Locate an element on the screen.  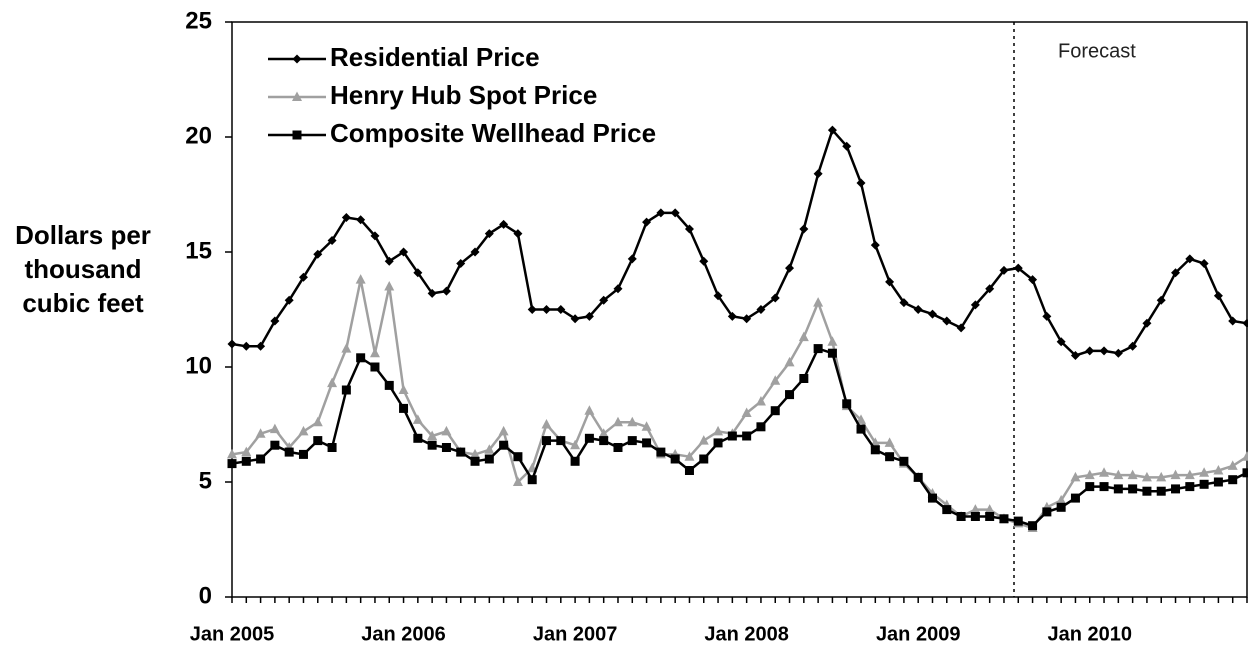
legend-label: Henry Hub Spot Price is located at coordinates (463, 95).